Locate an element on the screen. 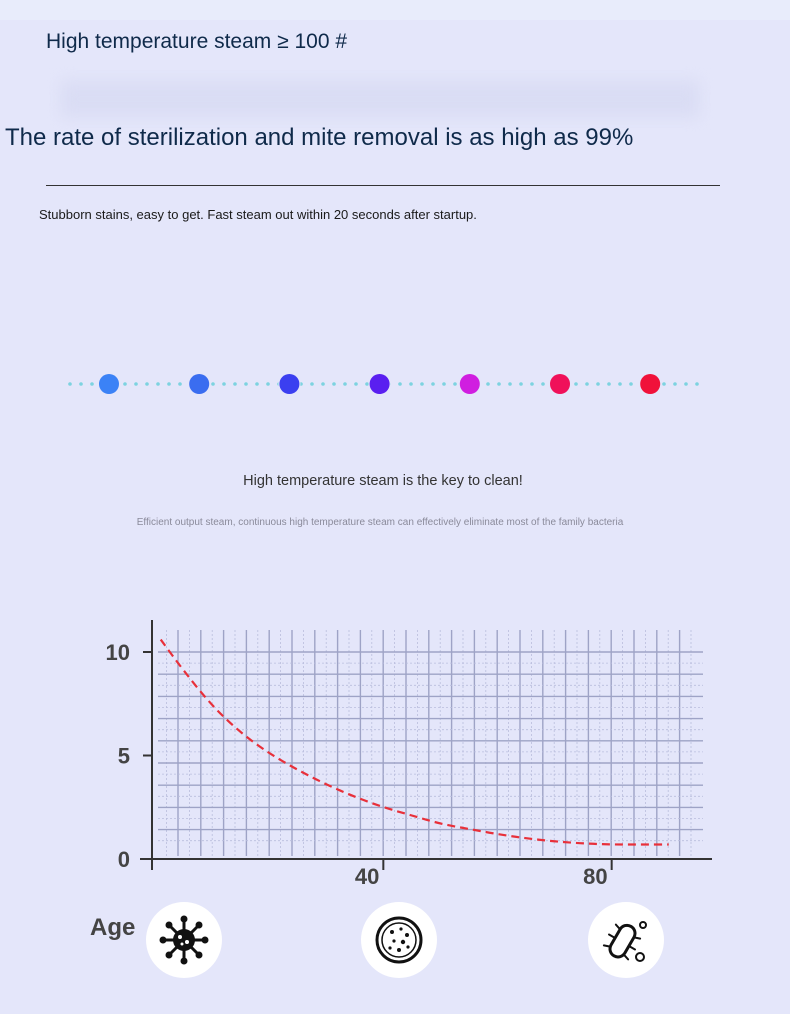 The width and height of the screenshot is (790, 1014). virus-icon-badge is located at coordinates (184, 940).